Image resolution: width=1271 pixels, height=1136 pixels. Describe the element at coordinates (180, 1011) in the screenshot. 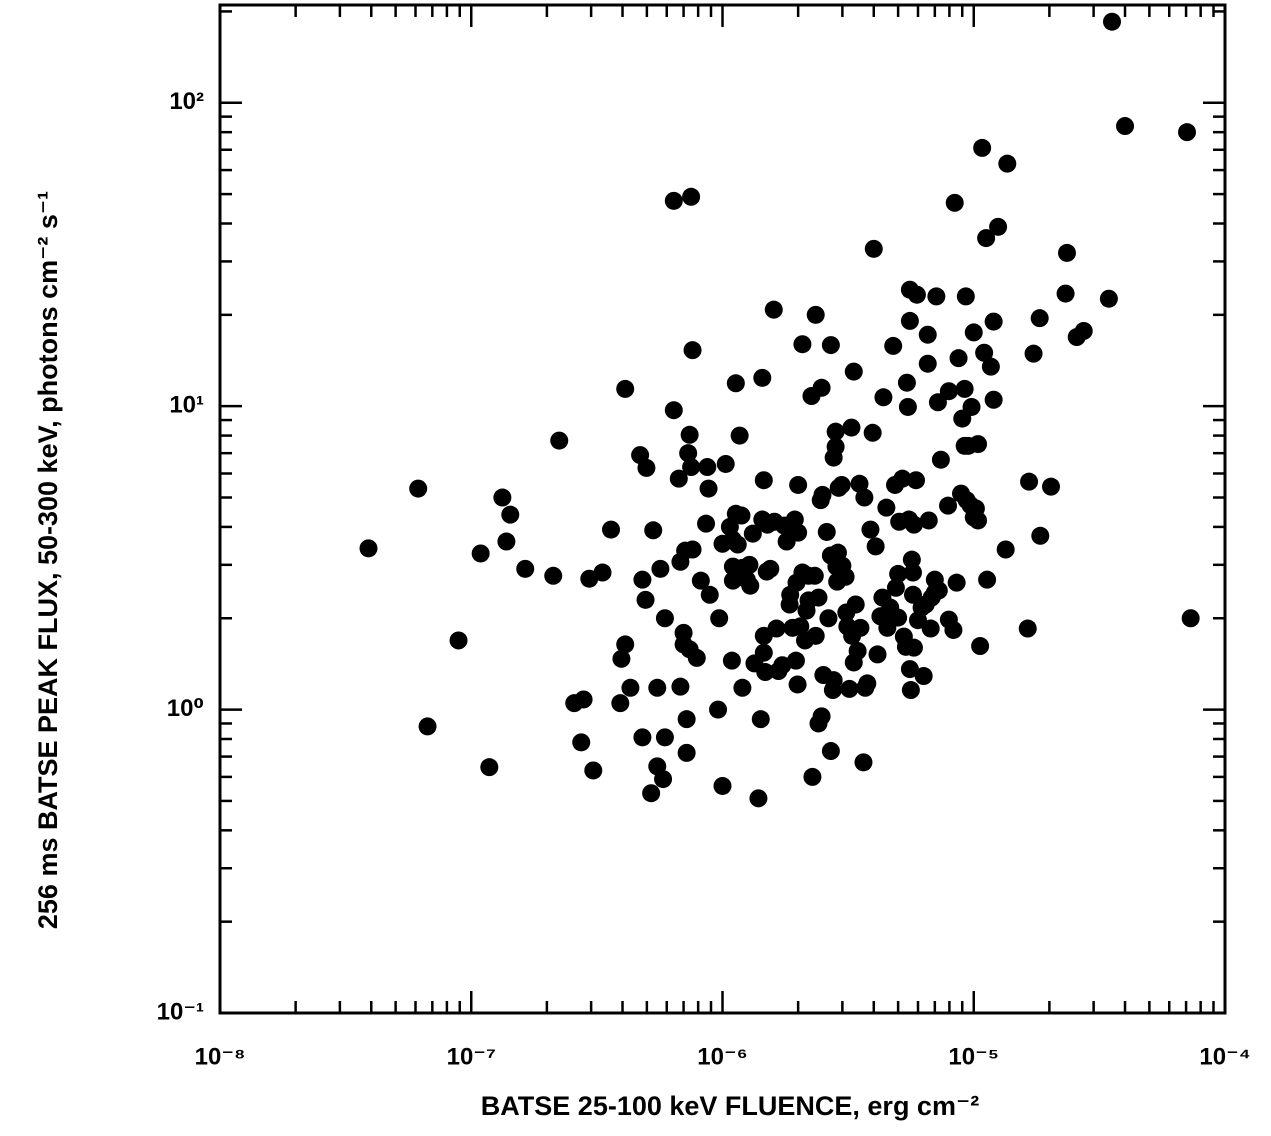

I see `y-tick-label: 10⁻¹` at that location.